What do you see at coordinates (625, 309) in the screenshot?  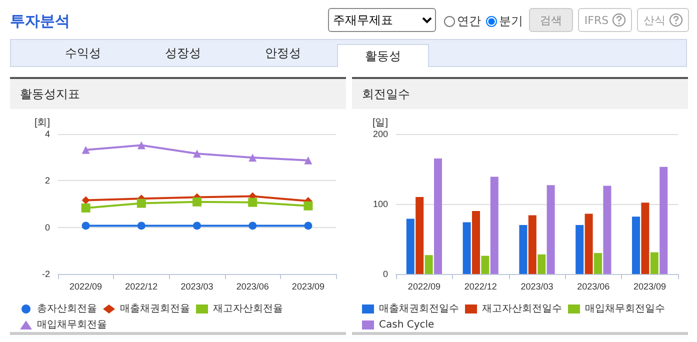 I see `legend-label: 매입채무회전일수` at bounding box center [625, 309].